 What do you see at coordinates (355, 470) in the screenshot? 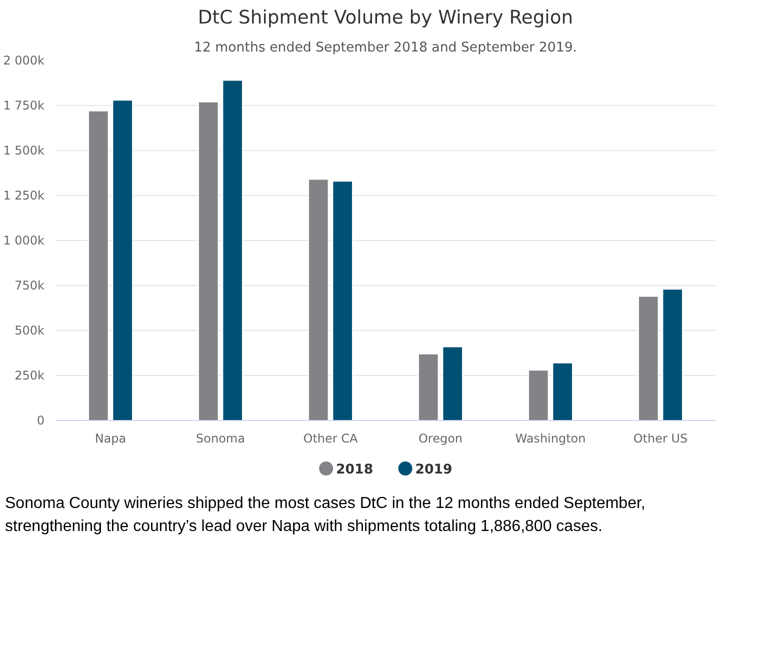
I see `legend-label: 2018` at bounding box center [355, 470].